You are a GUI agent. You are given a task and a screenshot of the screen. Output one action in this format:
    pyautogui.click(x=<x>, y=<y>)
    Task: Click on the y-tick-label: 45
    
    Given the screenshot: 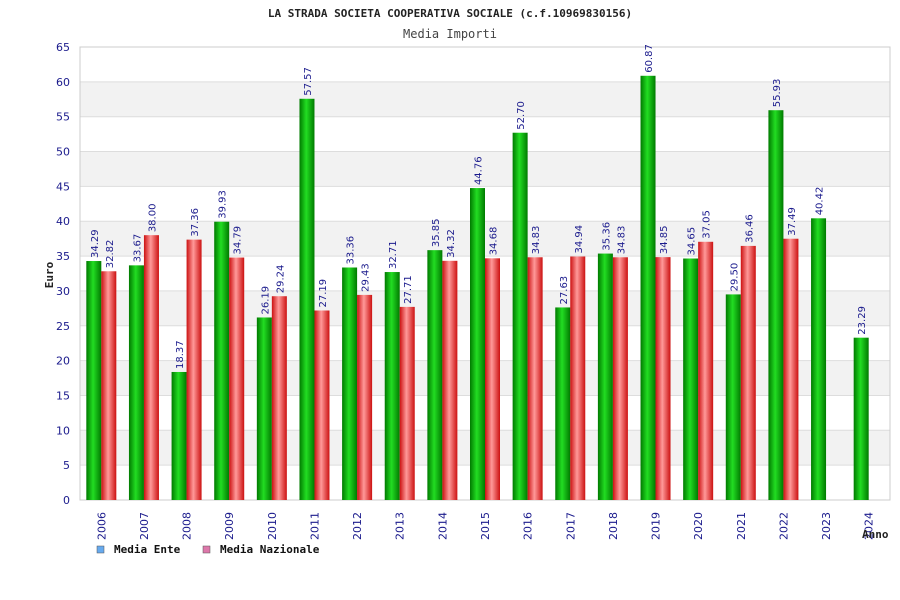 What is the action you would take?
    pyautogui.click(x=63, y=186)
    